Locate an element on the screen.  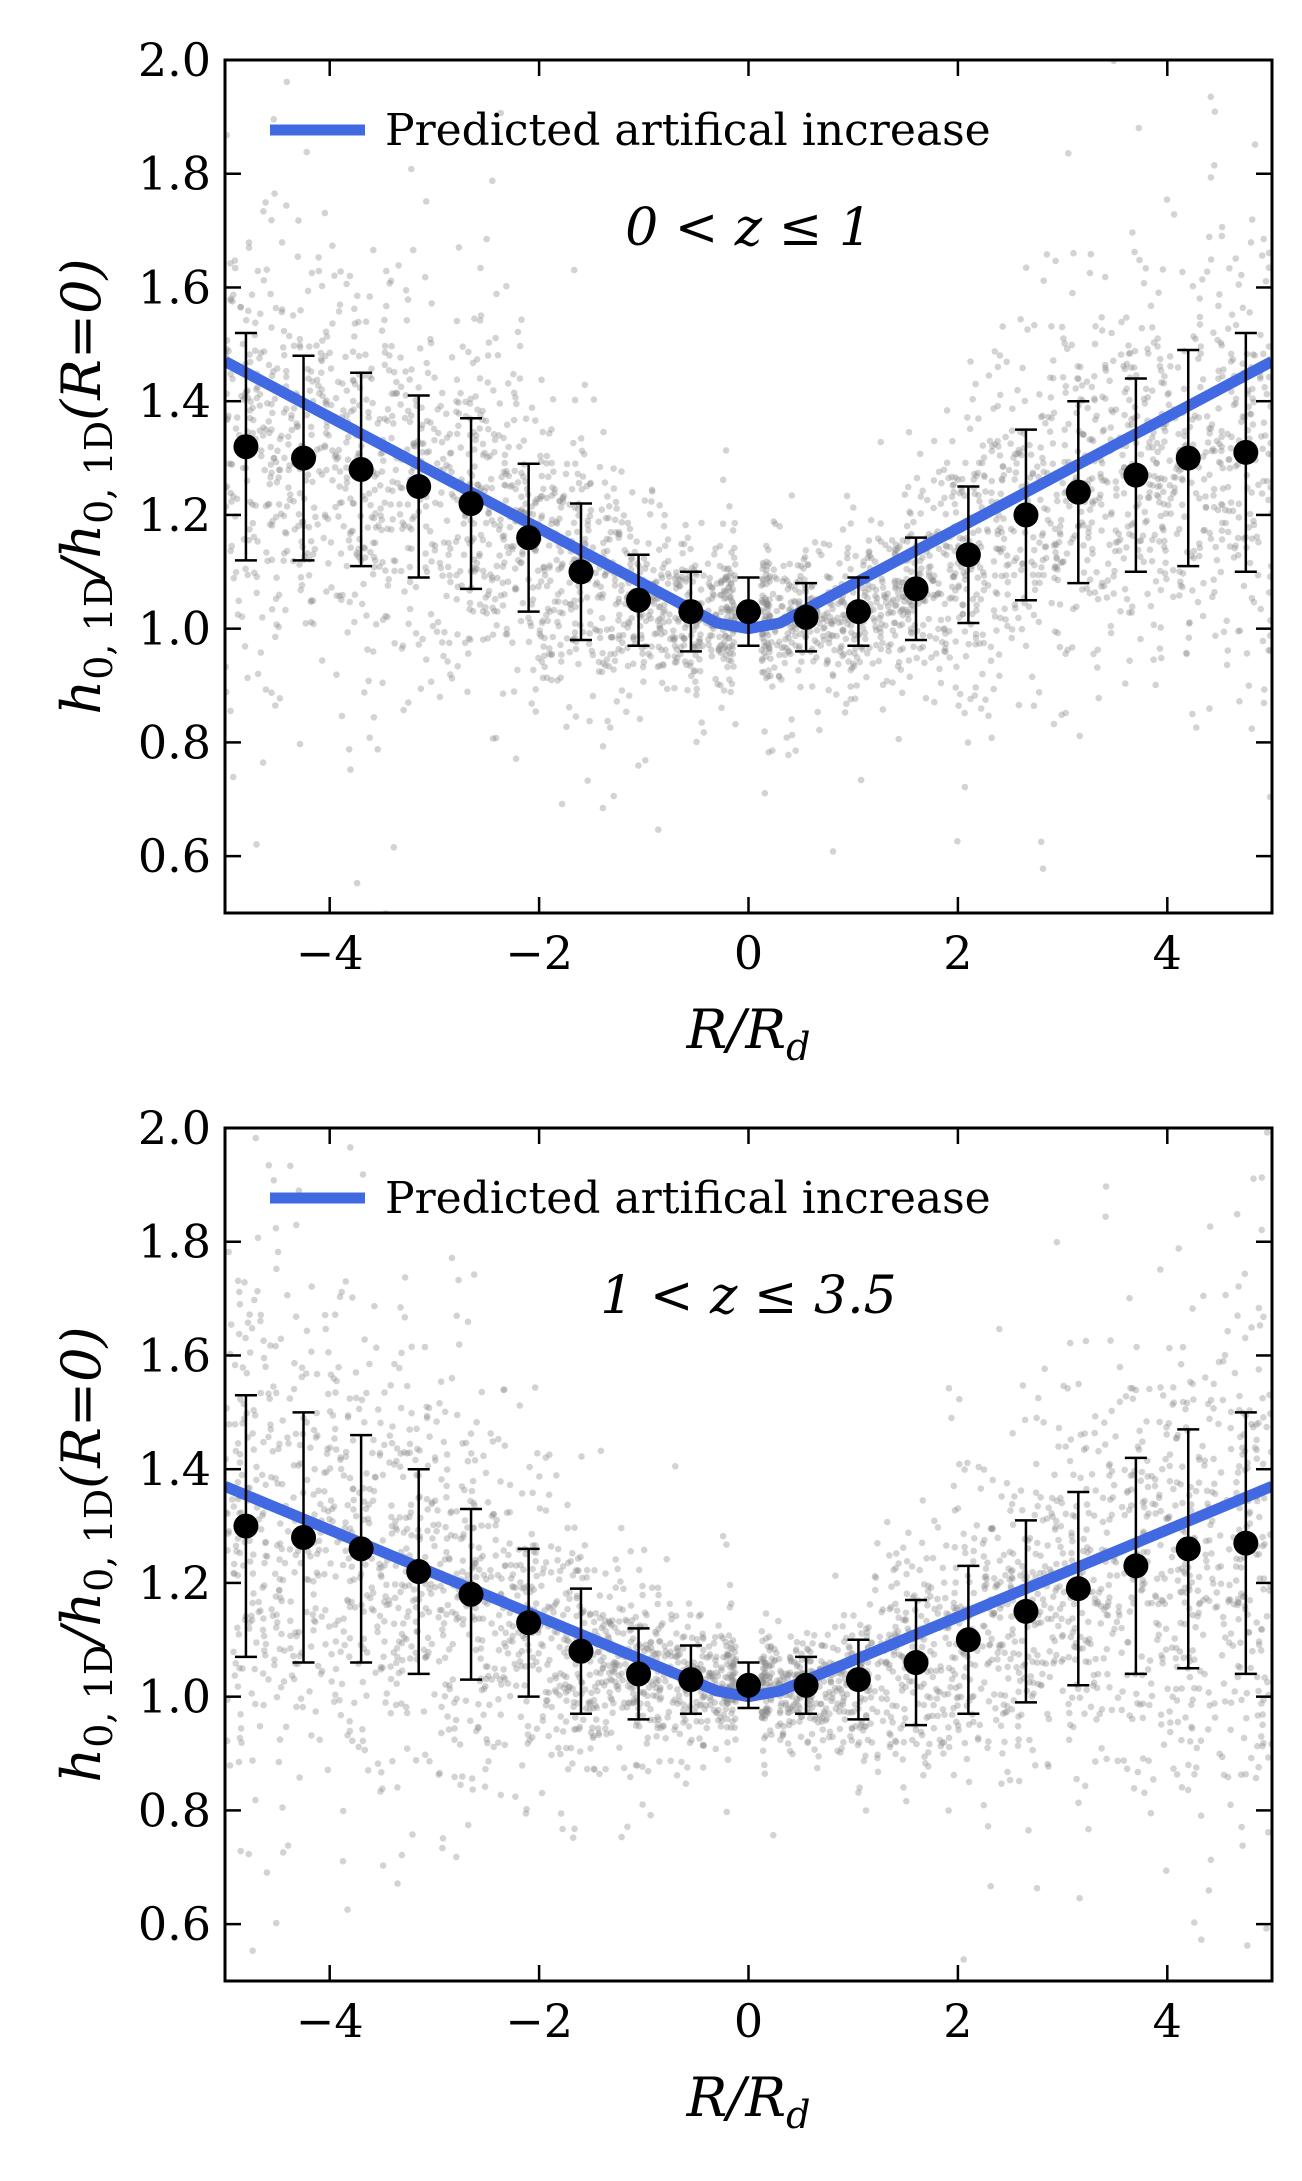
mean-marker is located at coordinates (748, 612).